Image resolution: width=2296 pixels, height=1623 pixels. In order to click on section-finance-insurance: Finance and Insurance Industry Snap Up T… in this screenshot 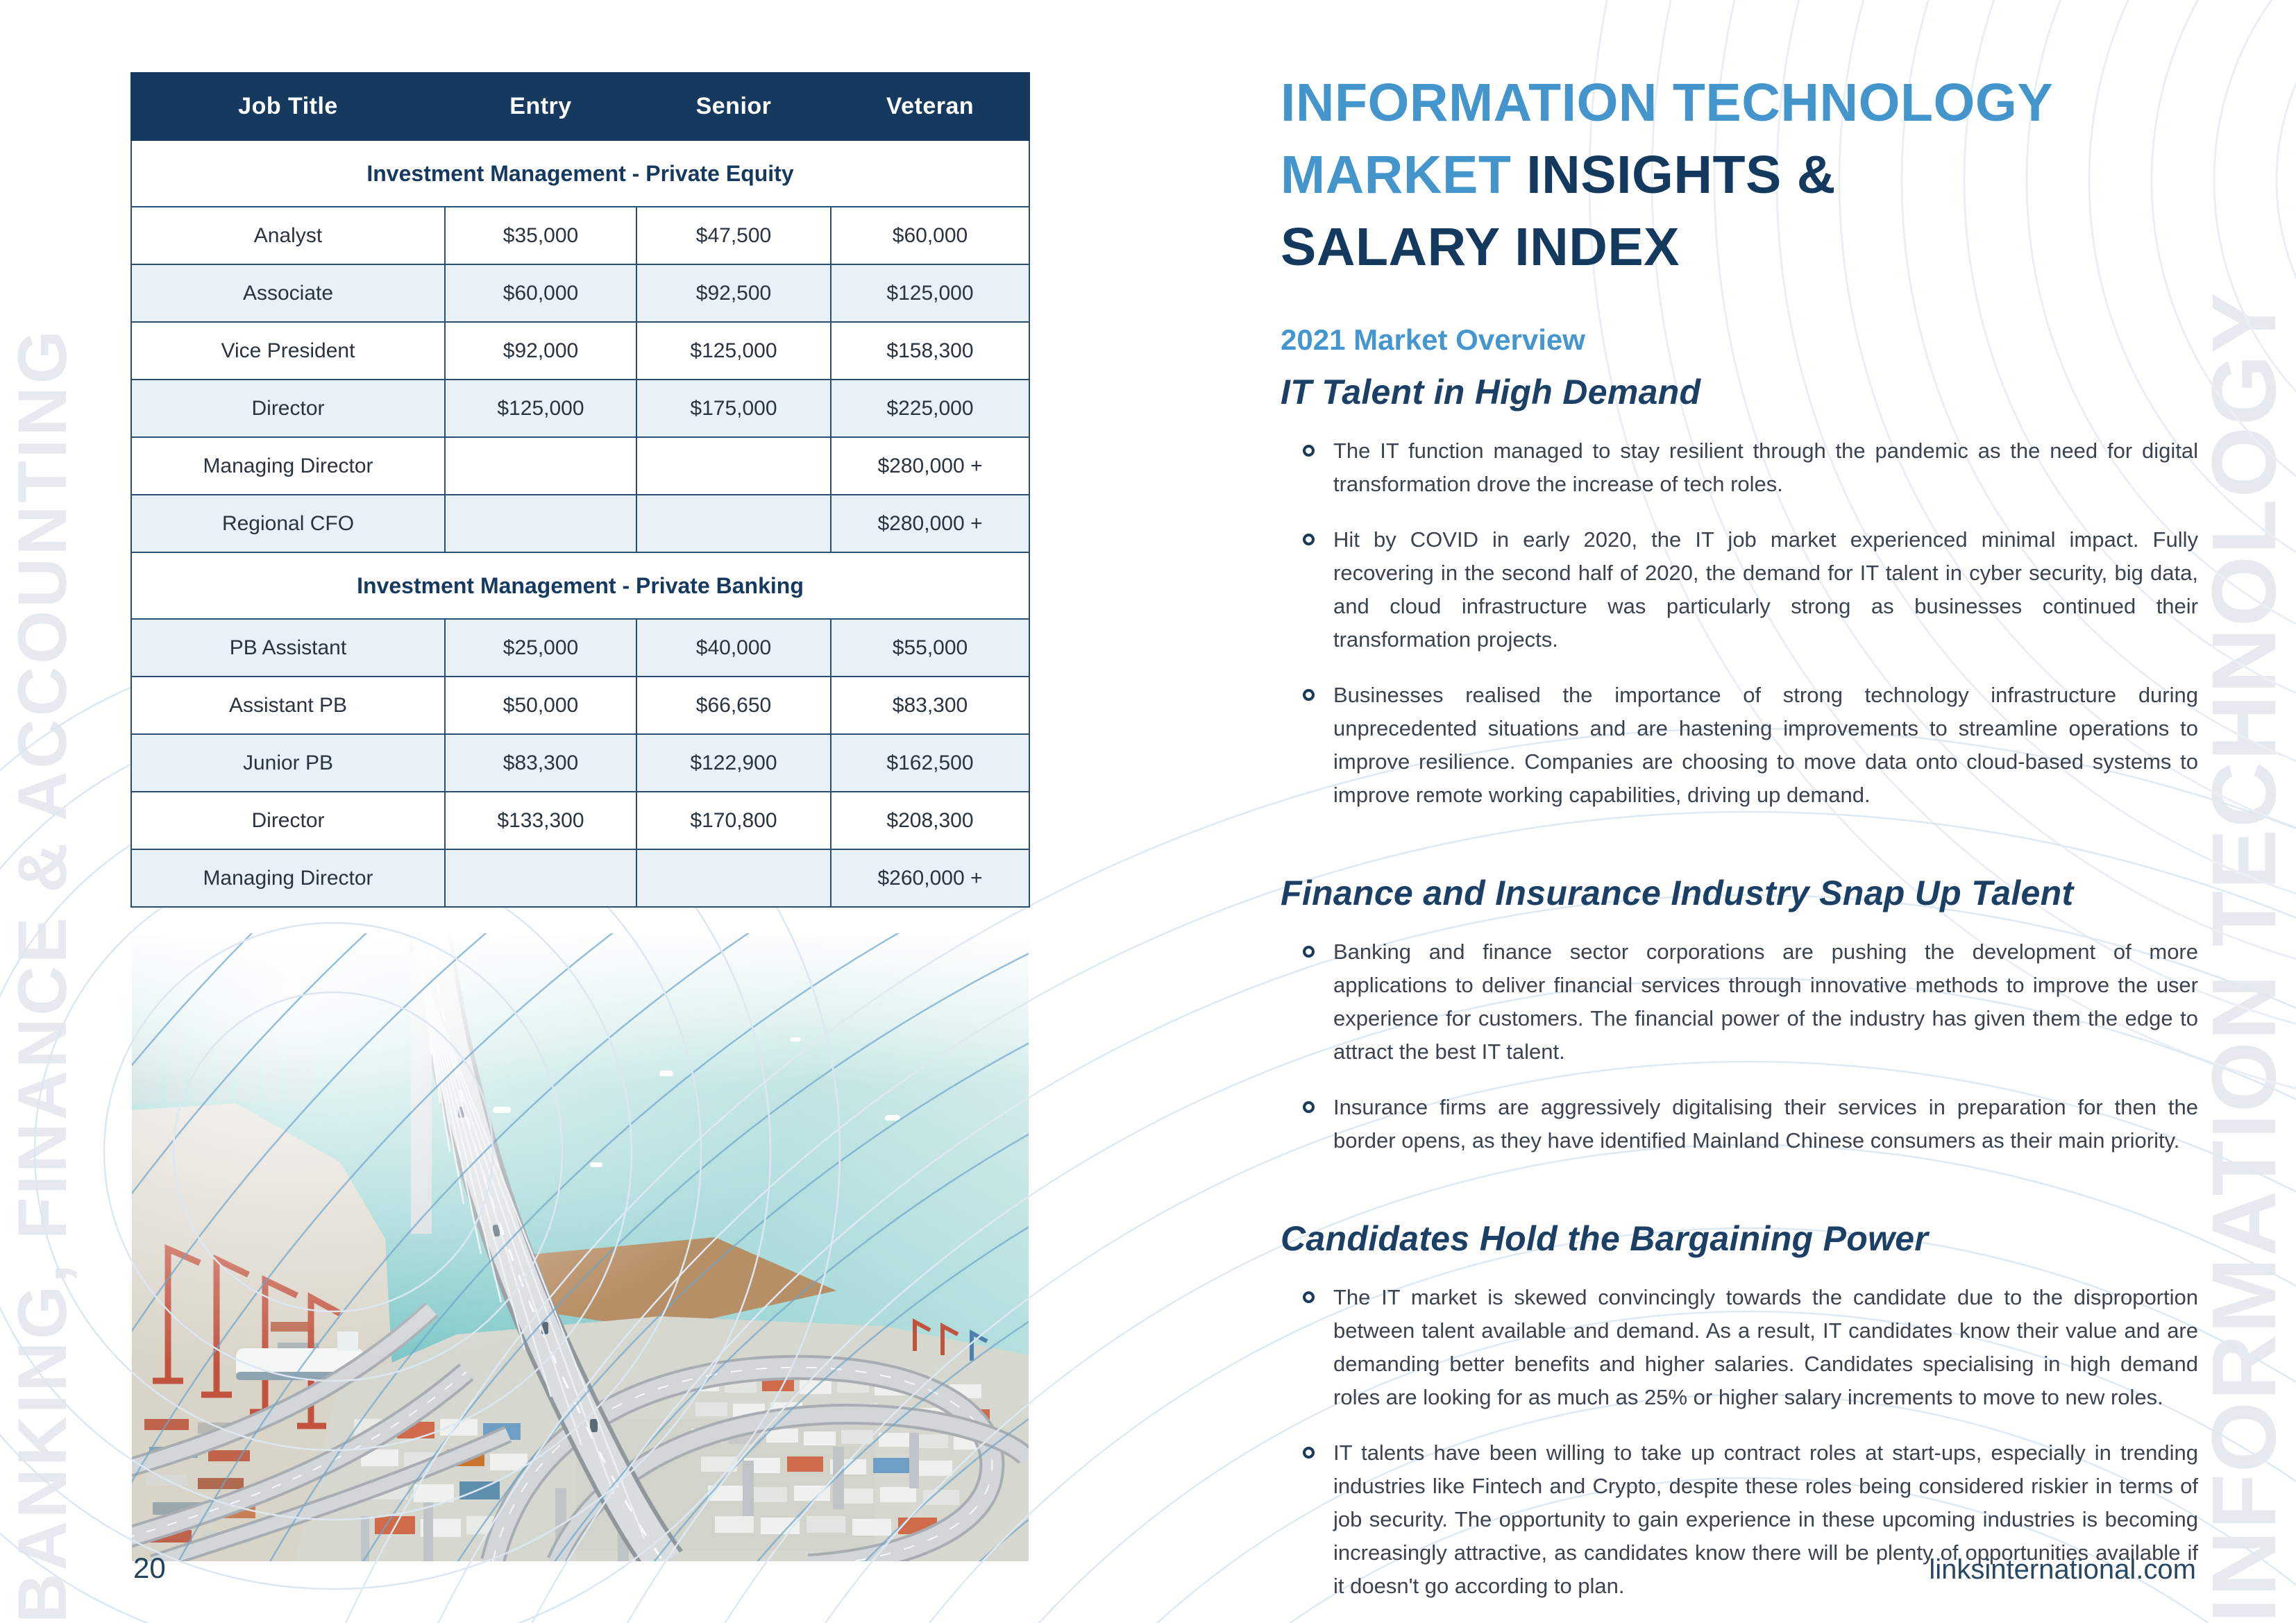, I will do `click(1739, 1015)`.